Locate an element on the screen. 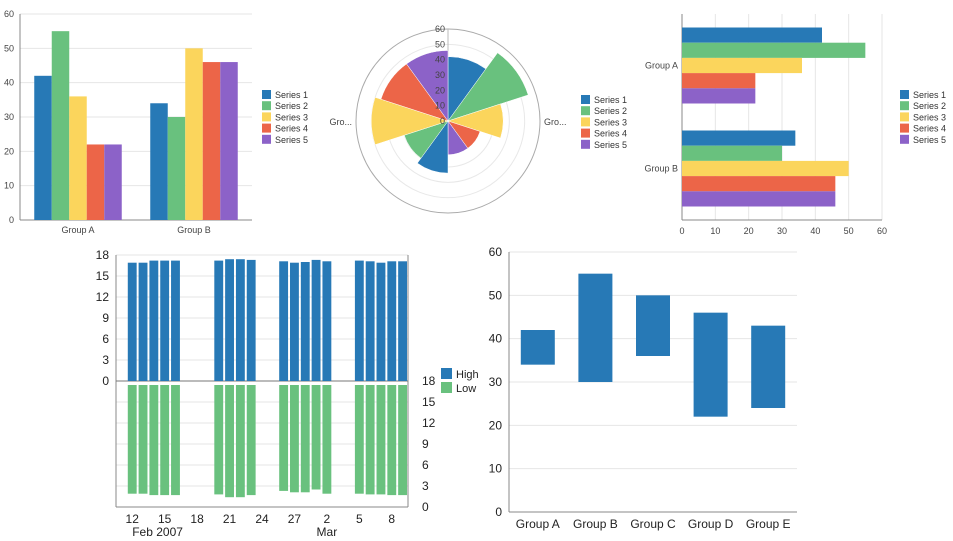 The width and height of the screenshot is (953, 541). y-tick-label: 50 is located at coordinates (496, 295).